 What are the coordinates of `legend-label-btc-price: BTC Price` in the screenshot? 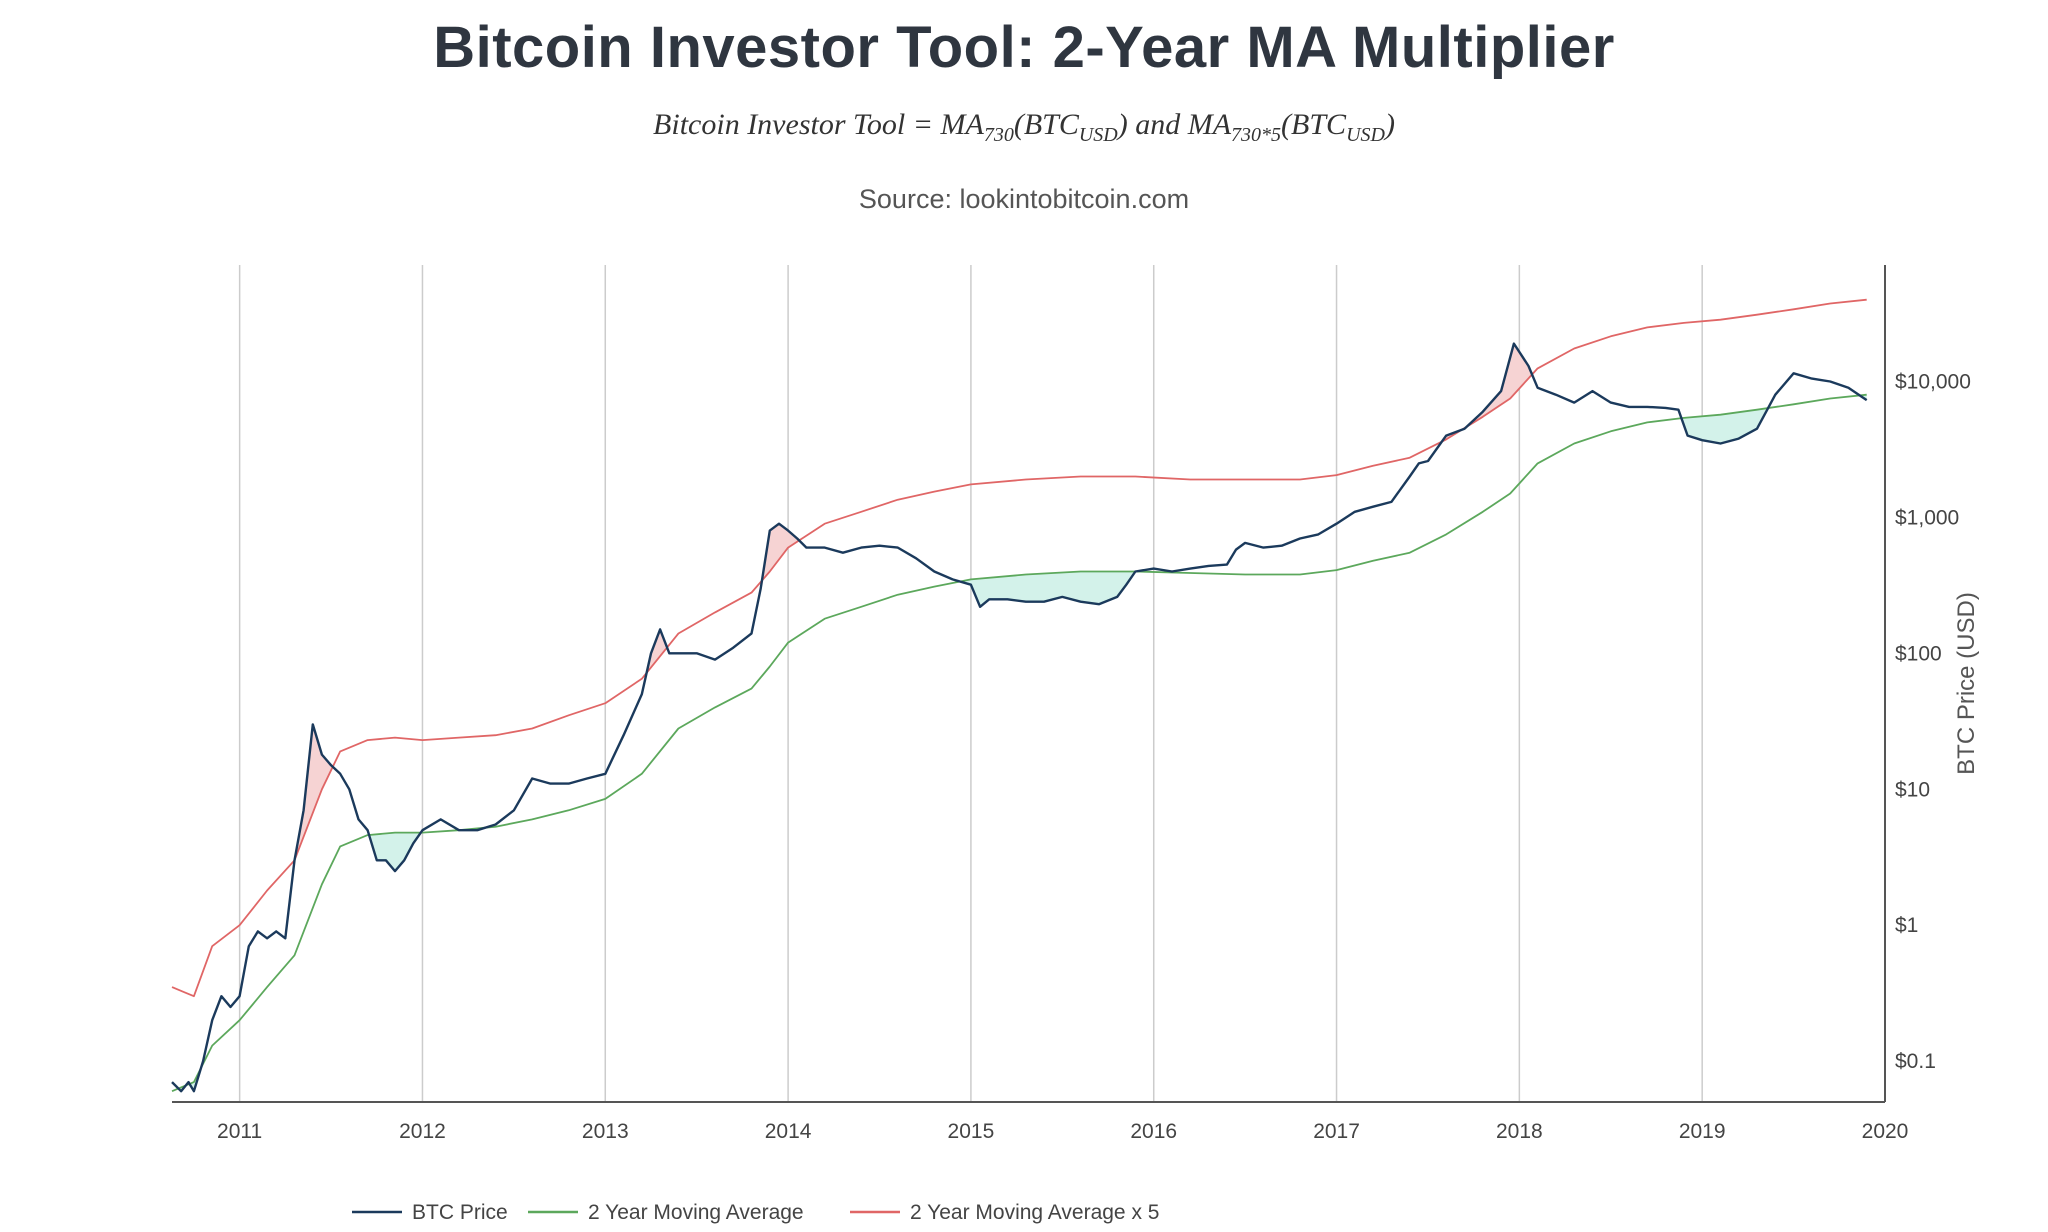 It's located at (460, 1212).